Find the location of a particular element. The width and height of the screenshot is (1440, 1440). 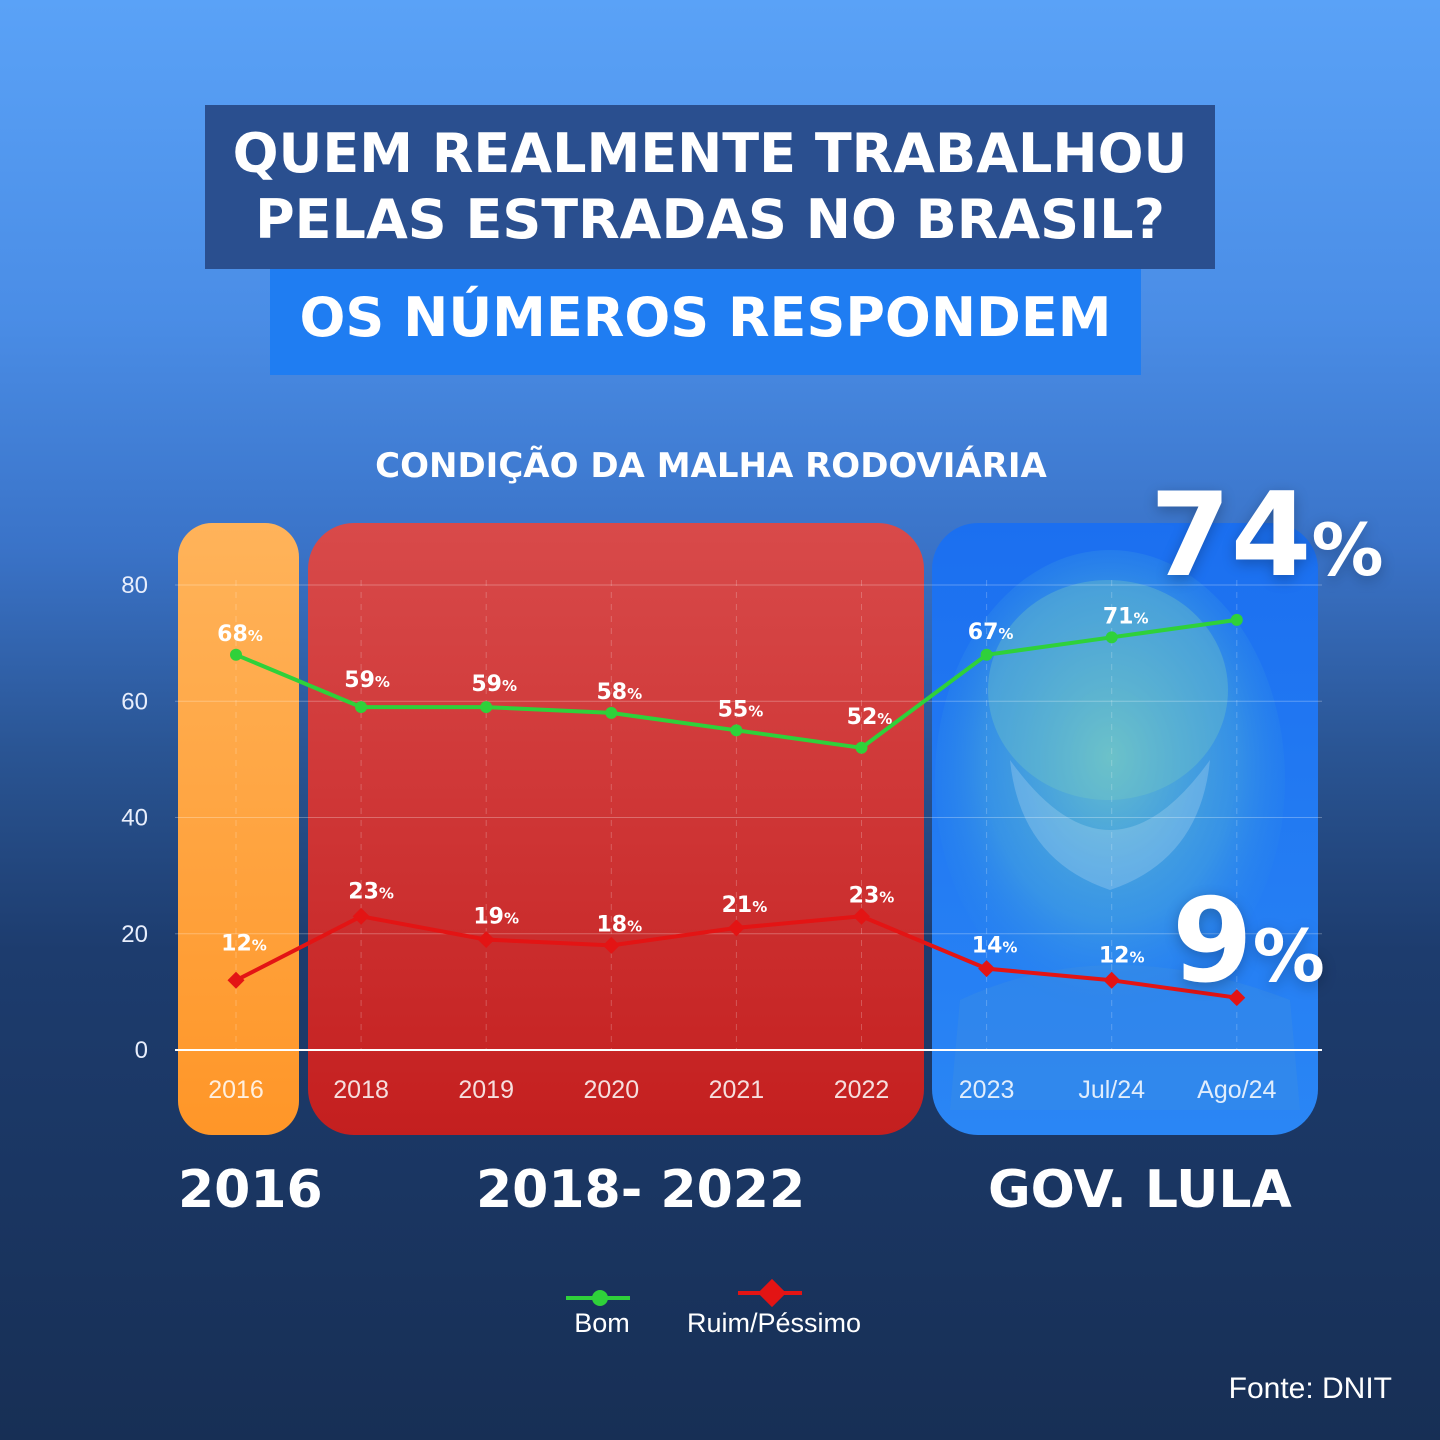

data-label-bom: 68% is located at coordinates (240, 634).